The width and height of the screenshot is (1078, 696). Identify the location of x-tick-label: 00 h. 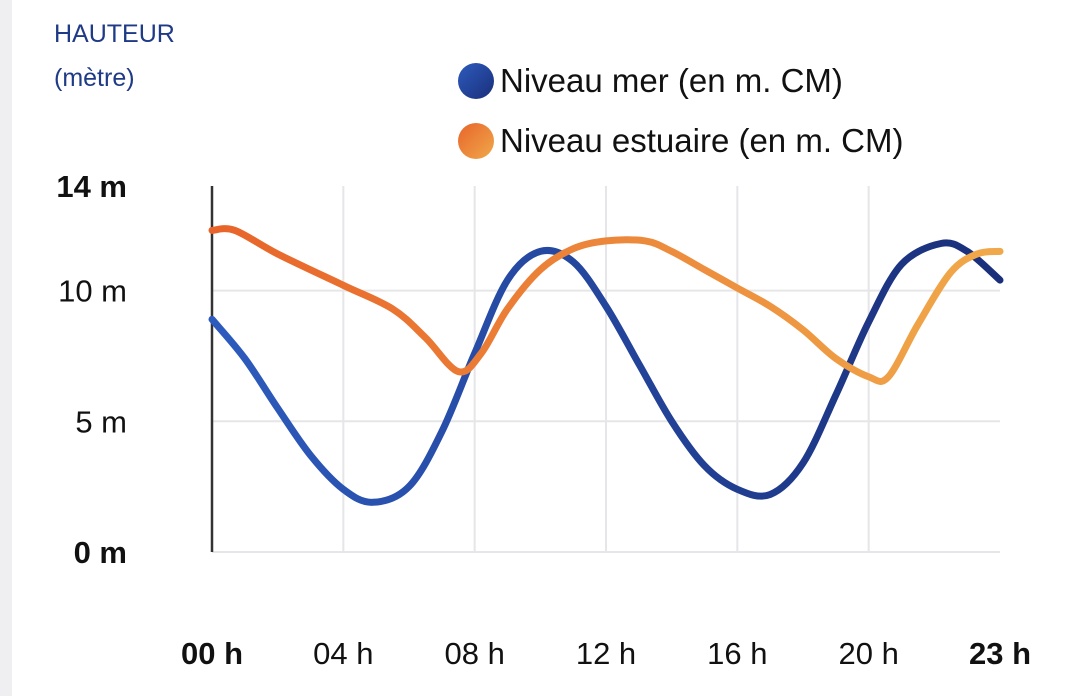
(212, 653).